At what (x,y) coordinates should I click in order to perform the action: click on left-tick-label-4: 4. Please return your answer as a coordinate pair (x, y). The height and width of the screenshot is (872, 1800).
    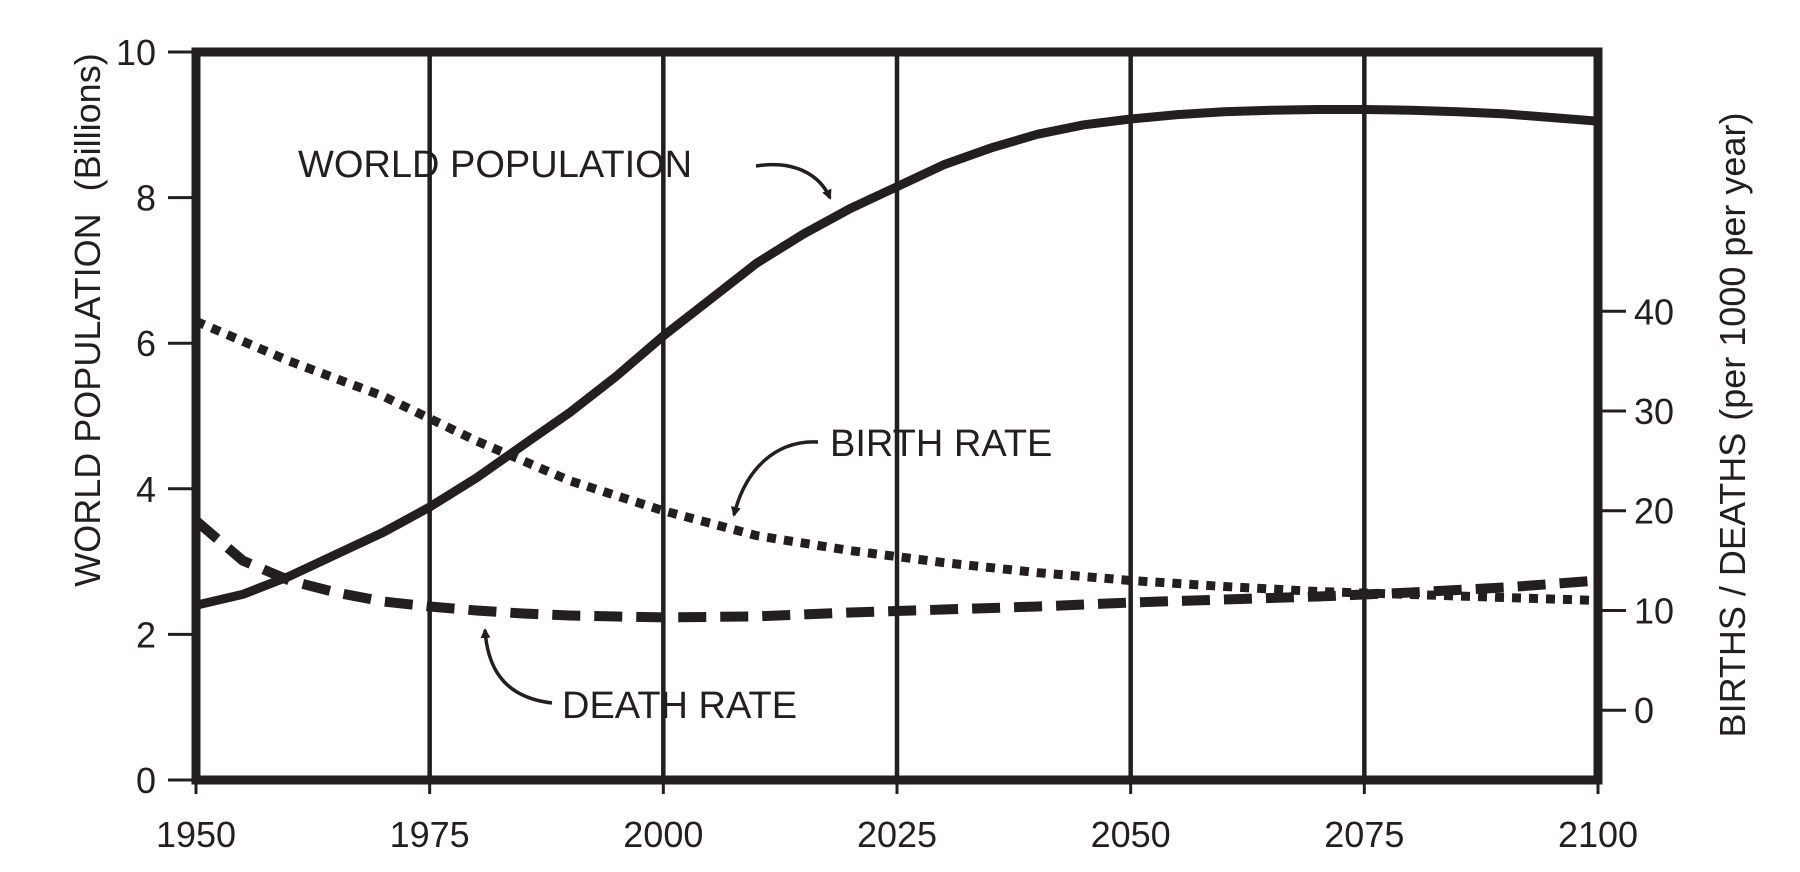
    Looking at the image, I should click on (146, 489).